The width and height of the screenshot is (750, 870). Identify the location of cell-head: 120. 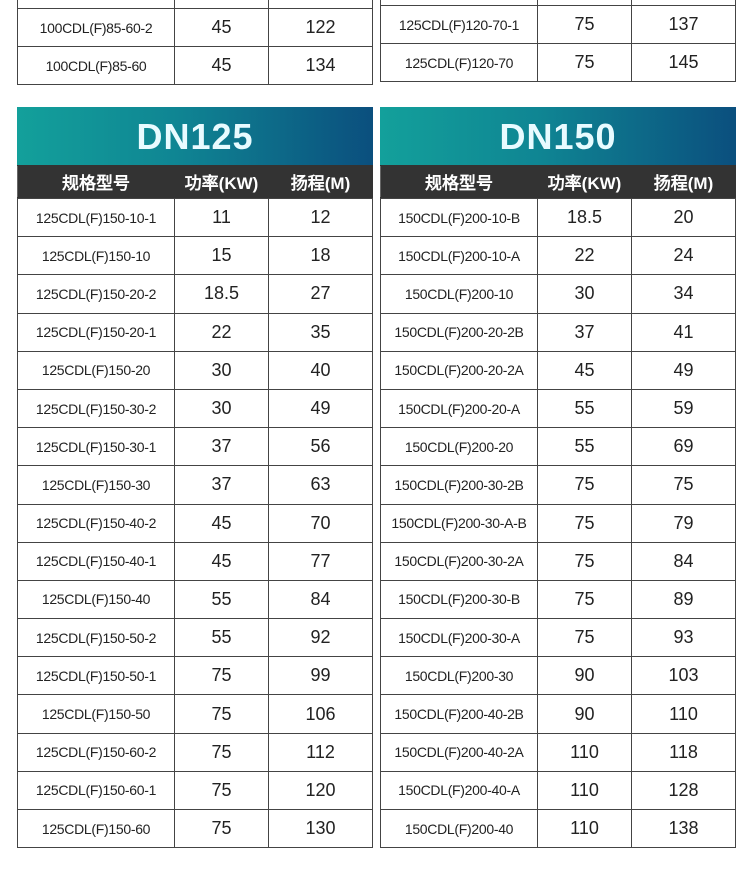
(320, 790).